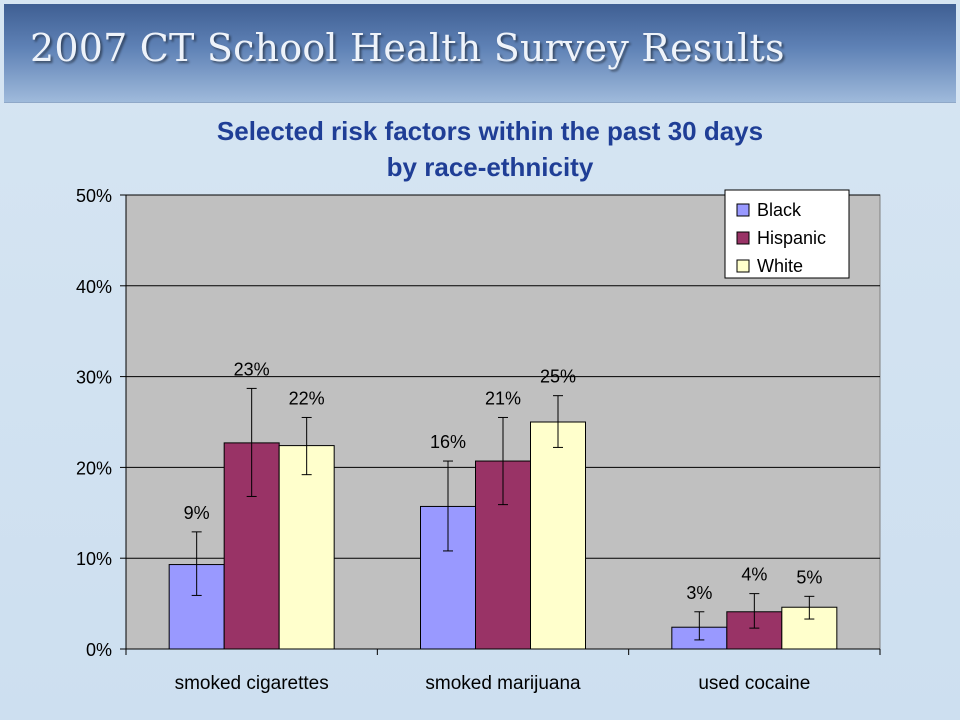  What do you see at coordinates (197, 513) in the screenshot?
I see `data-label: 9%` at bounding box center [197, 513].